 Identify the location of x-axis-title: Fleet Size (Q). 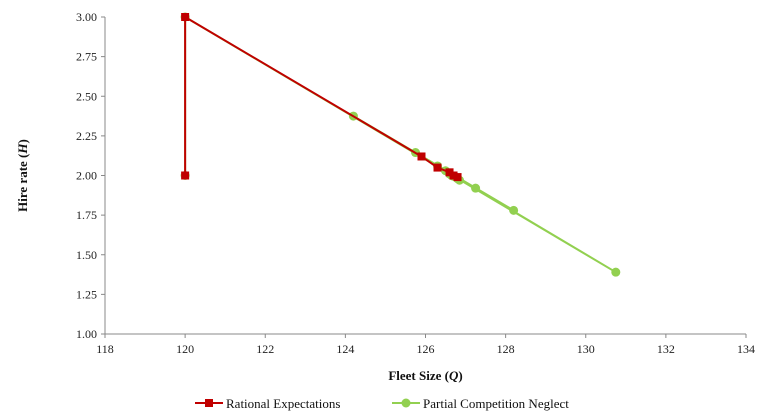
(425, 375).